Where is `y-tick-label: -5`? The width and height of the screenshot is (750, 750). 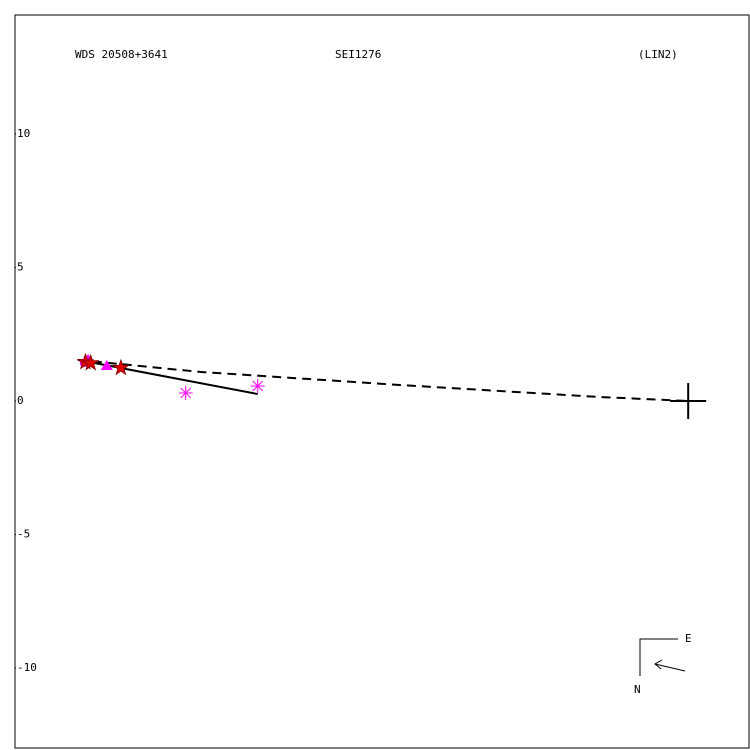 y-tick-label: -5 is located at coordinates (23, 533).